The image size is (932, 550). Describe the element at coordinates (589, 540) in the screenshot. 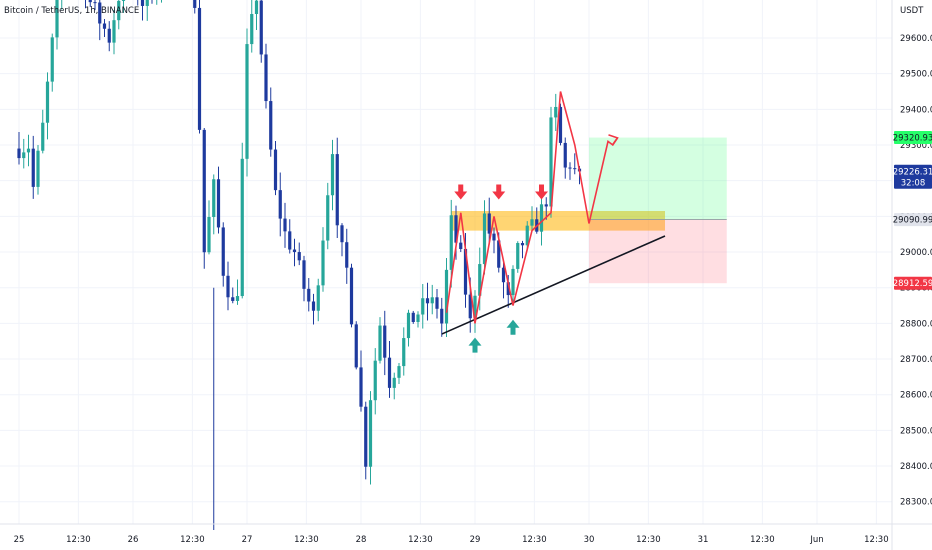

I see `x-tick-label: 30` at that location.